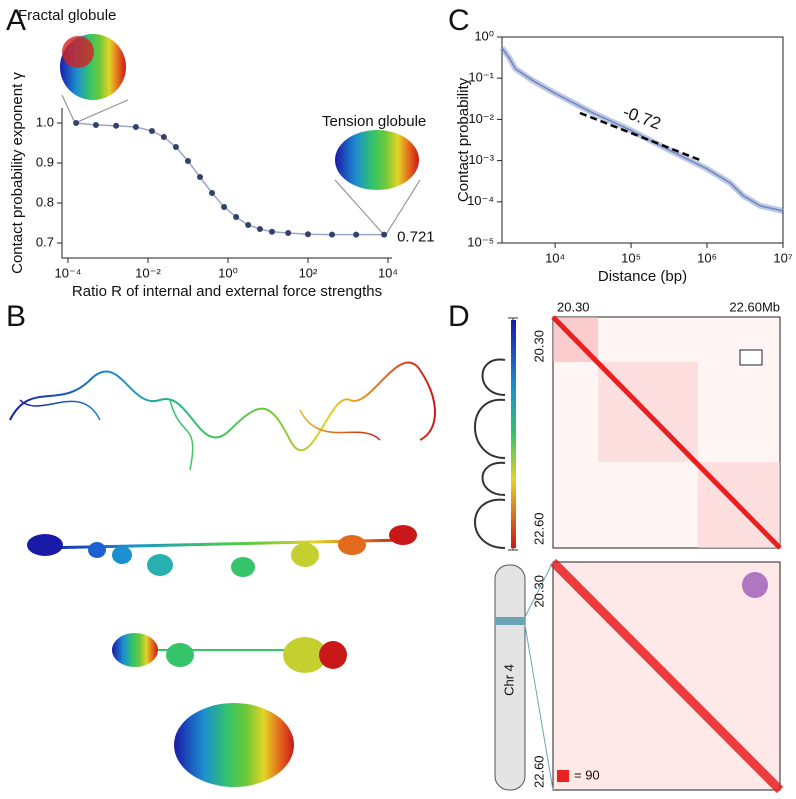 The width and height of the screenshot is (796, 799). I want to click on x-tick-label: 10⁶, so click(707, 257).